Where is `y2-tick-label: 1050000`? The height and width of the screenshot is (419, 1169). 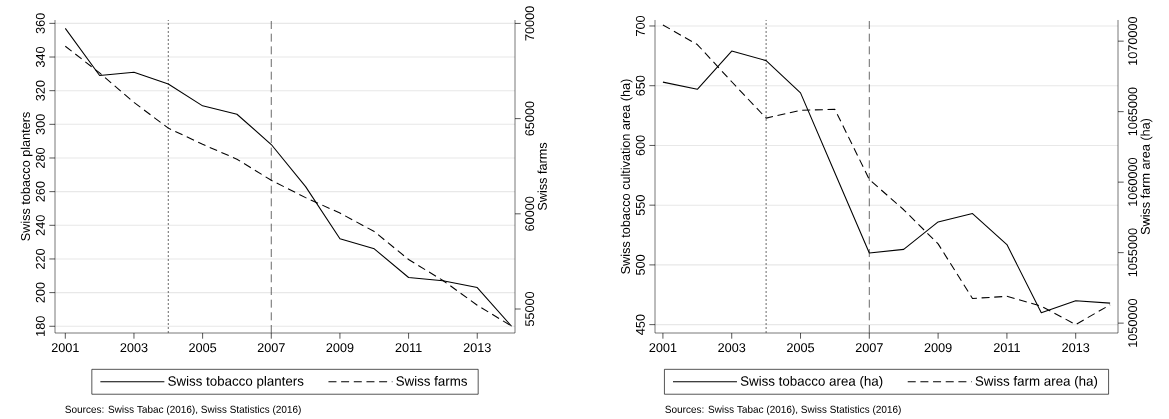
y2-tick-label: 1050000 is located at coordinates (1133, 322).